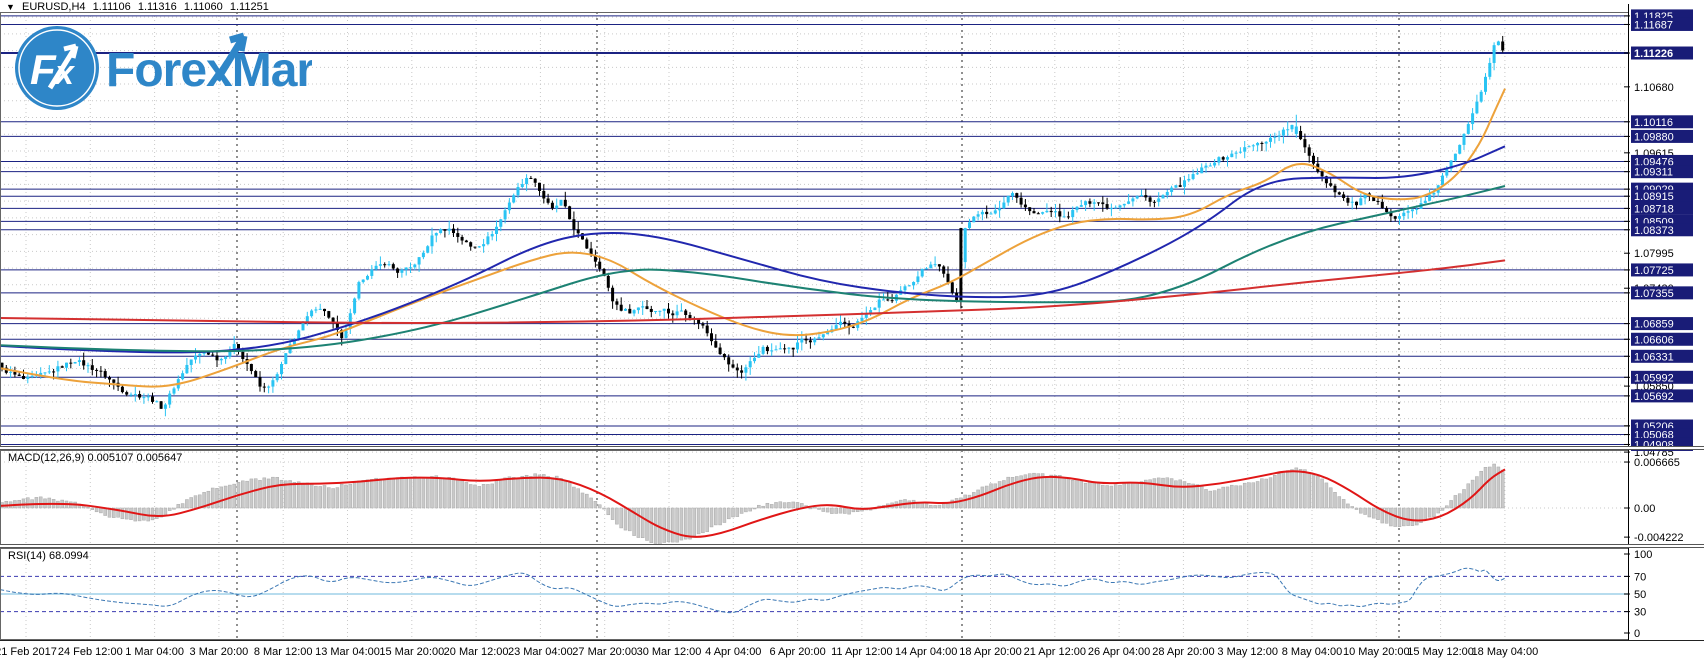  I want to click on time-axis-label: 10 May 20:00, so click(1376, 652).